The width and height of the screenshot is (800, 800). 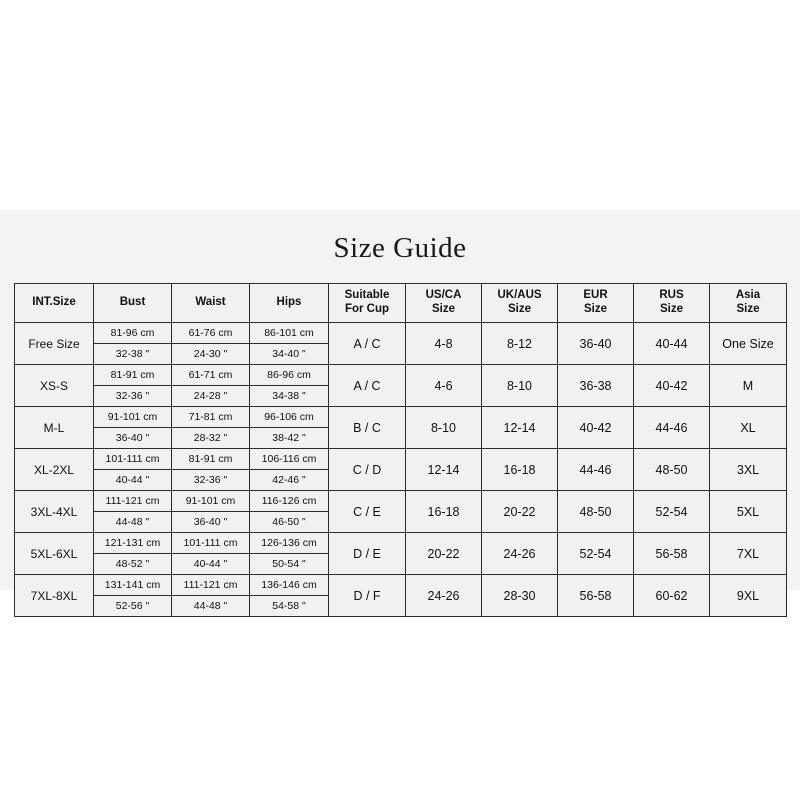 I want to click on cell-waist-cm: 81-91 cm, so click(x=210, y=459).